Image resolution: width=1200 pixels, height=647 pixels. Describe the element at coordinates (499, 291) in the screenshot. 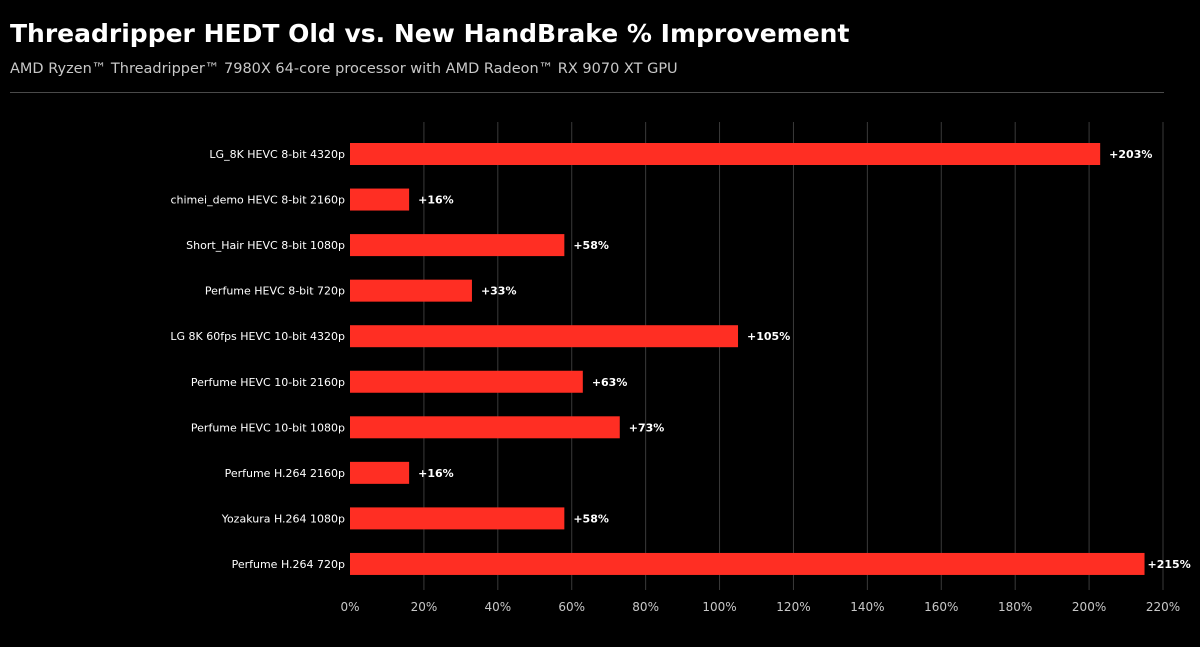

I see `data-label: +33%` at that location.